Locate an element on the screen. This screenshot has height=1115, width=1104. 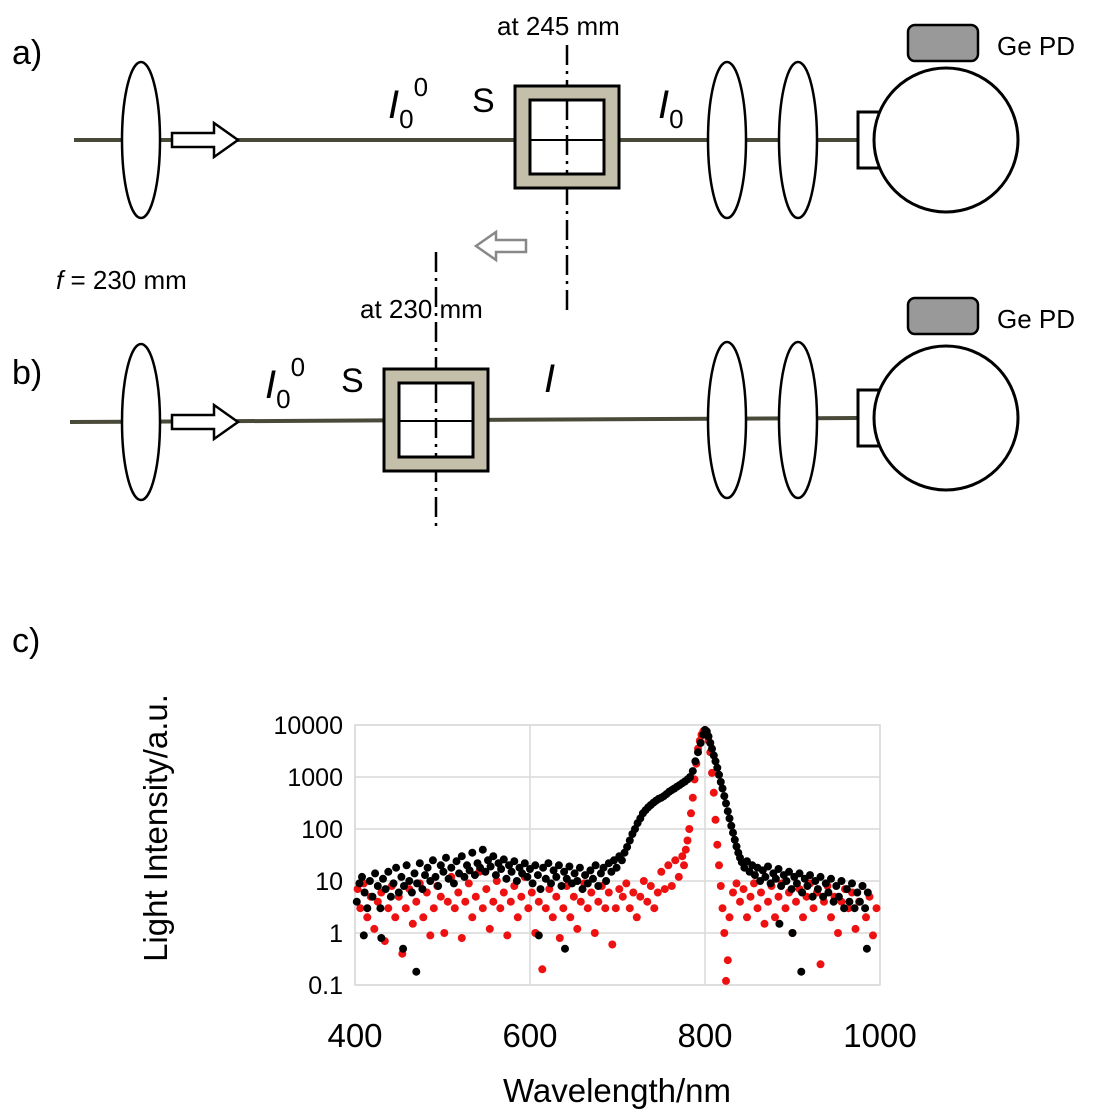
focal-length-label: f = 230 mm is located at coordinates (121, 280).